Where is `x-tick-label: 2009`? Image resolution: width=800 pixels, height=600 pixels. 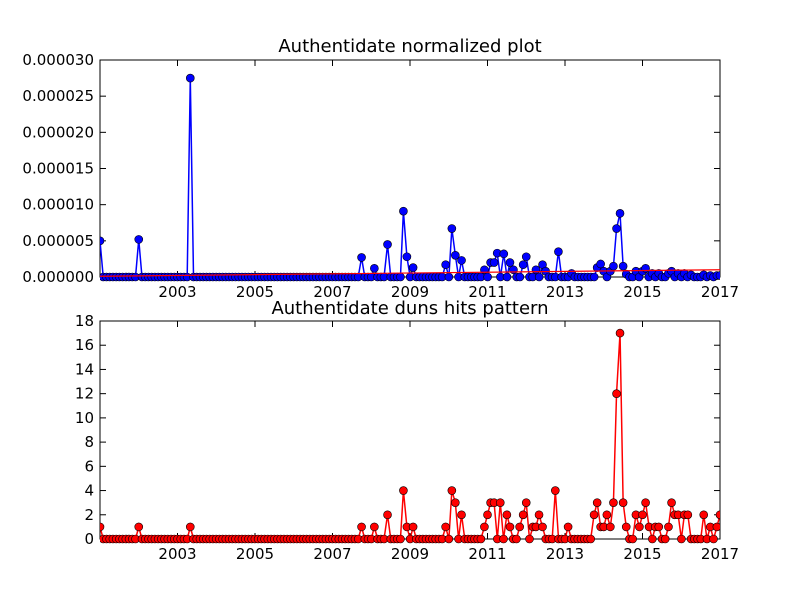
x-tick-label: 2009 is located at coordinates (410, 554).